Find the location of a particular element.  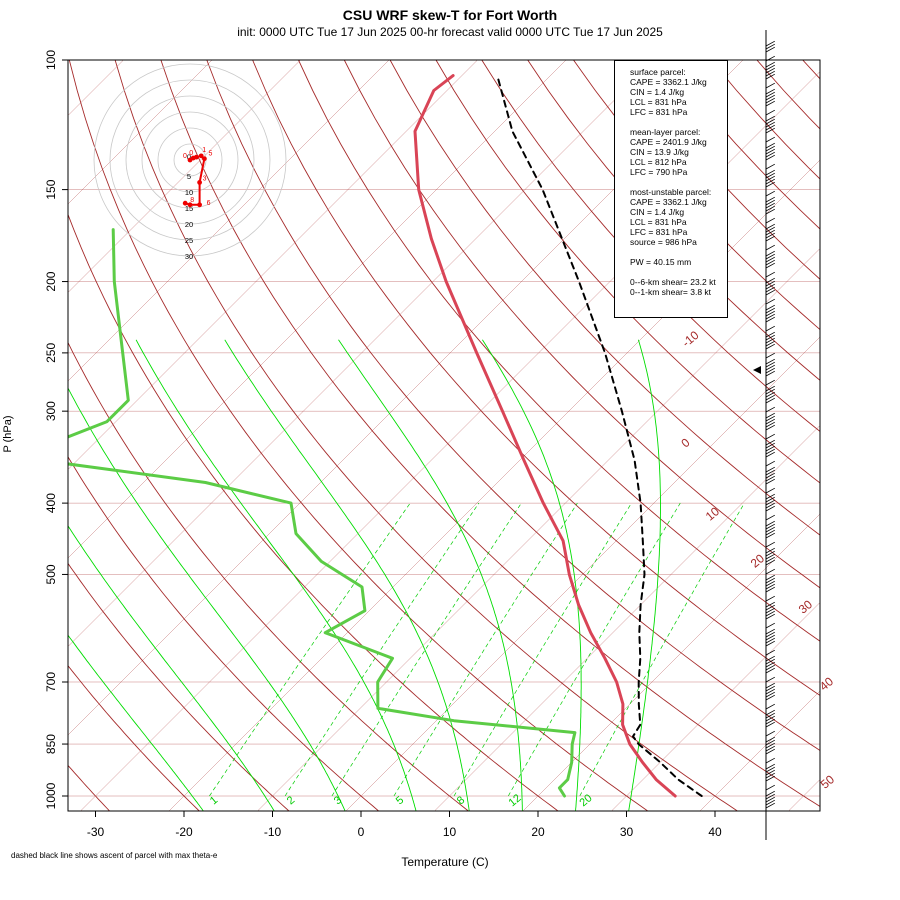

x-tick-label: 20 is located at coordinates (538, 832).